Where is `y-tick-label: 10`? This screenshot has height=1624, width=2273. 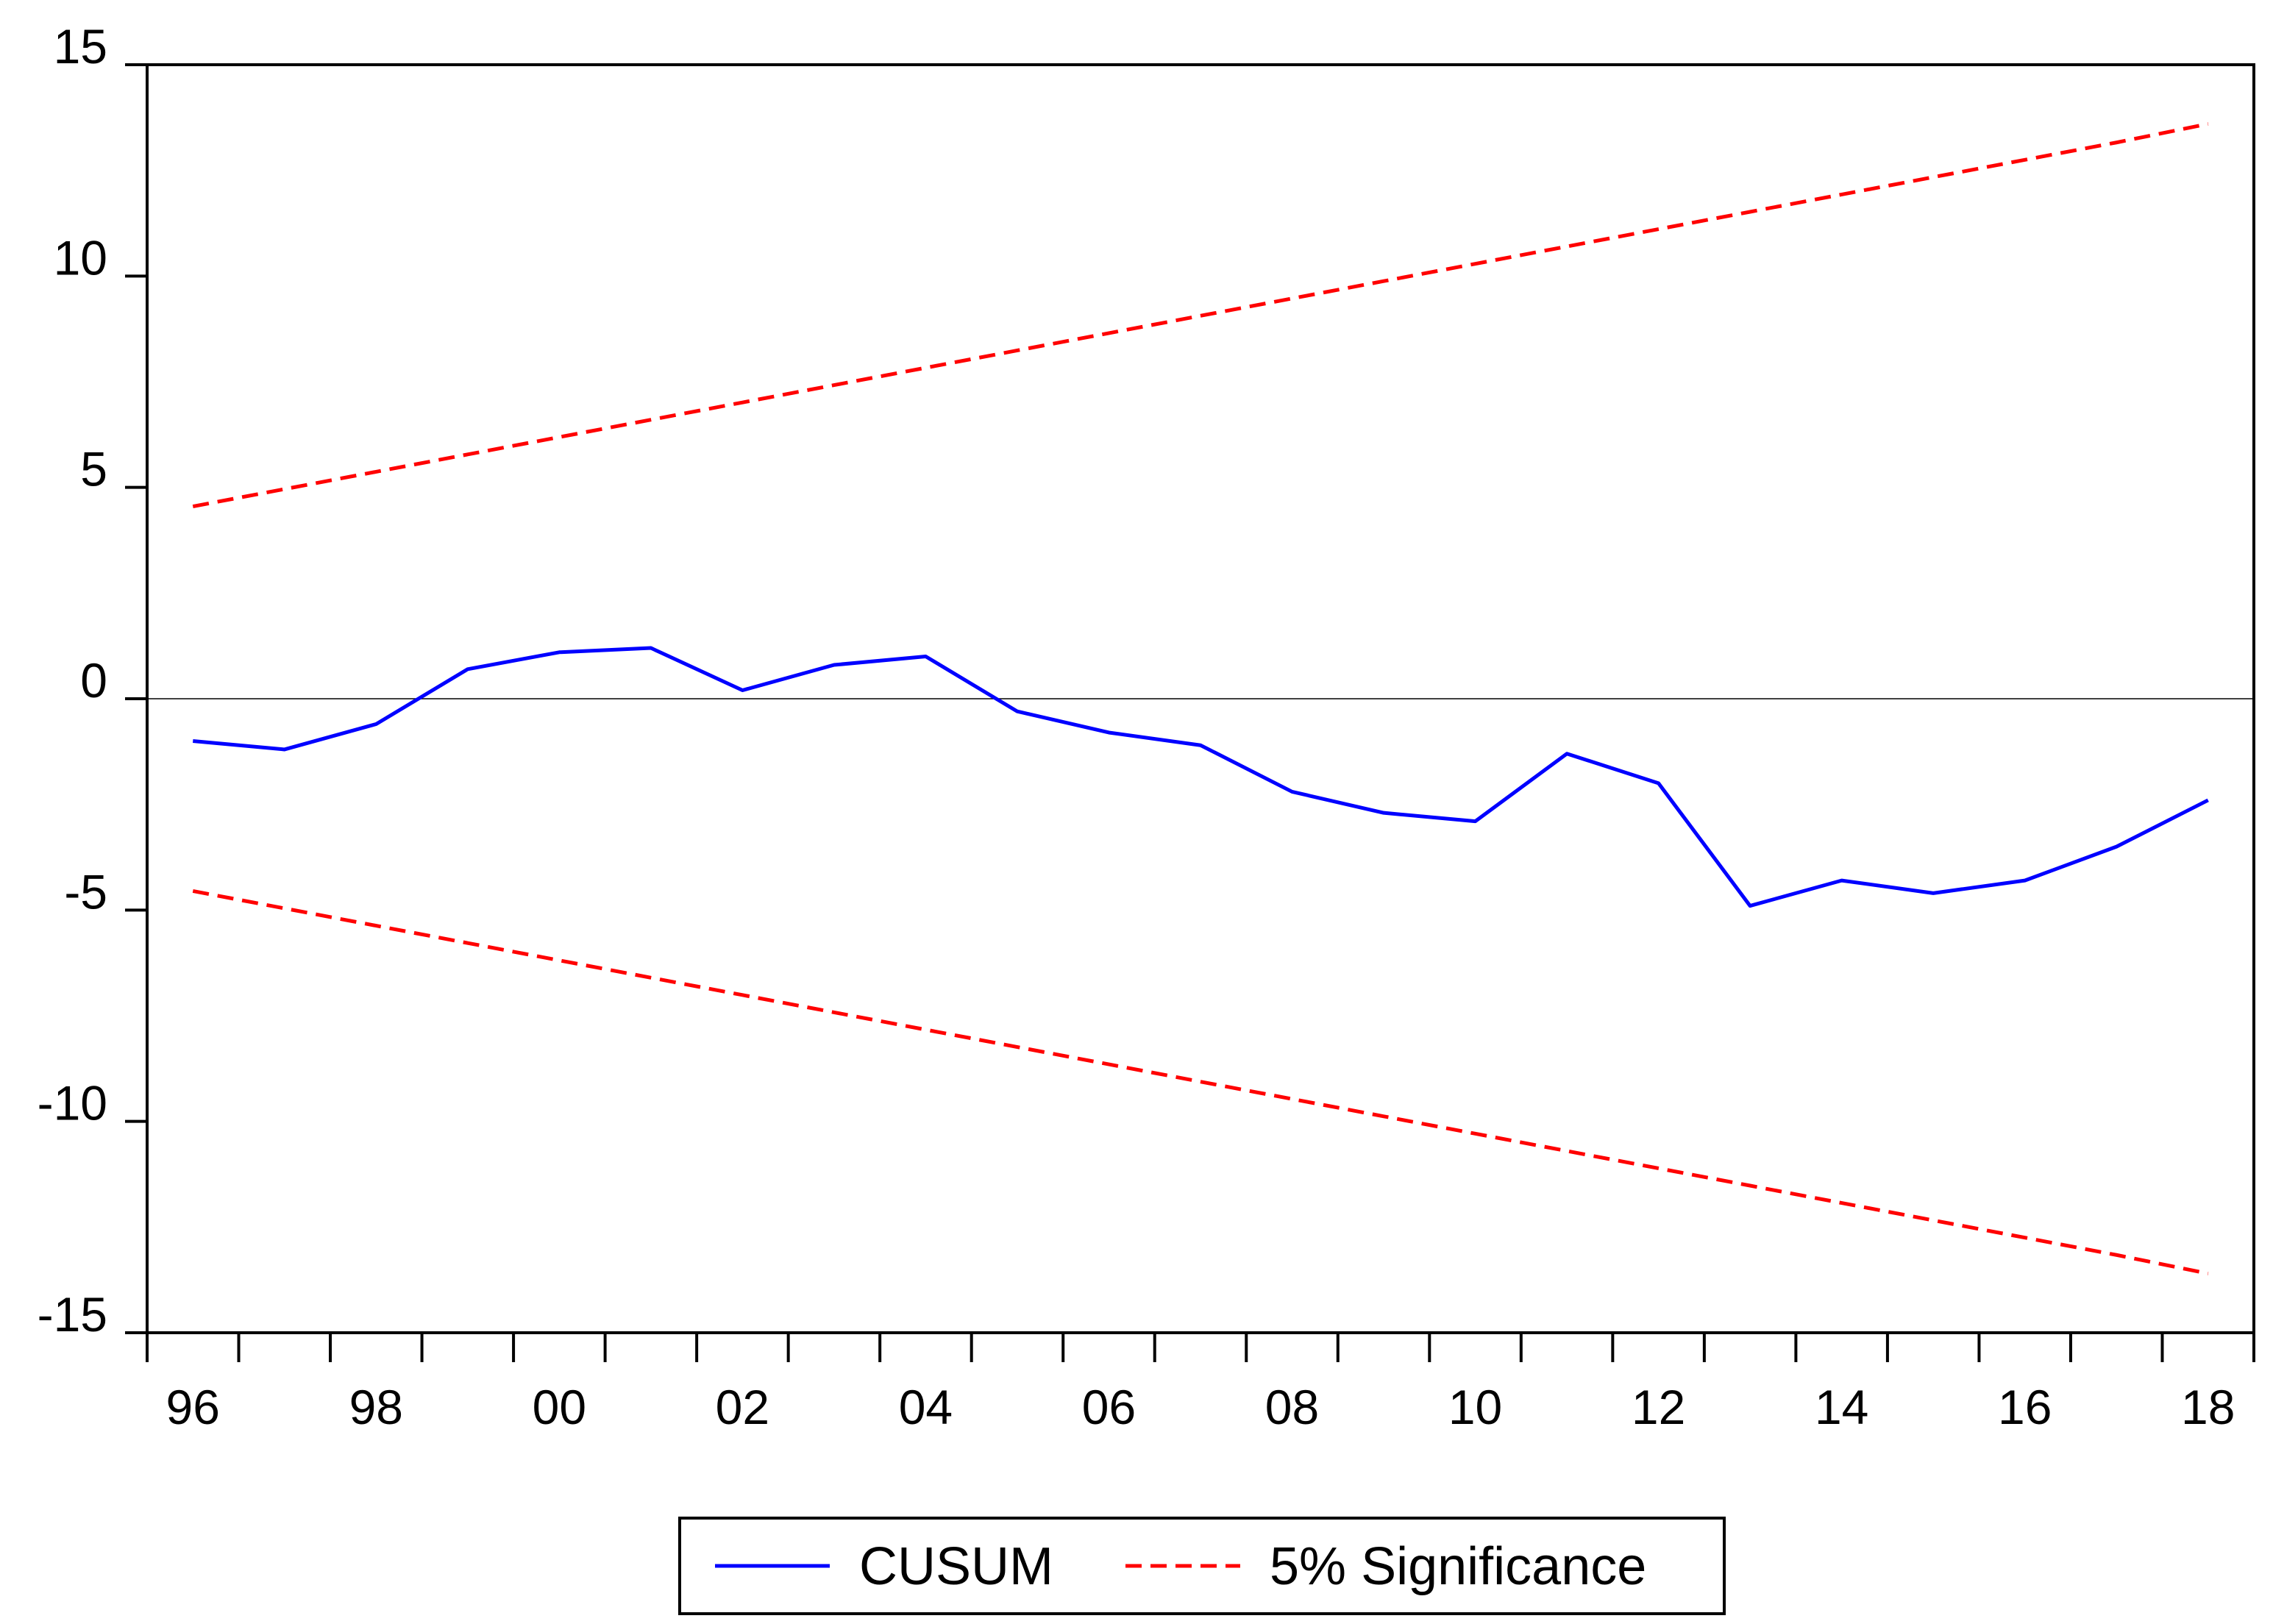
y-tick-label: 10 is located at coordinates (81, 257).